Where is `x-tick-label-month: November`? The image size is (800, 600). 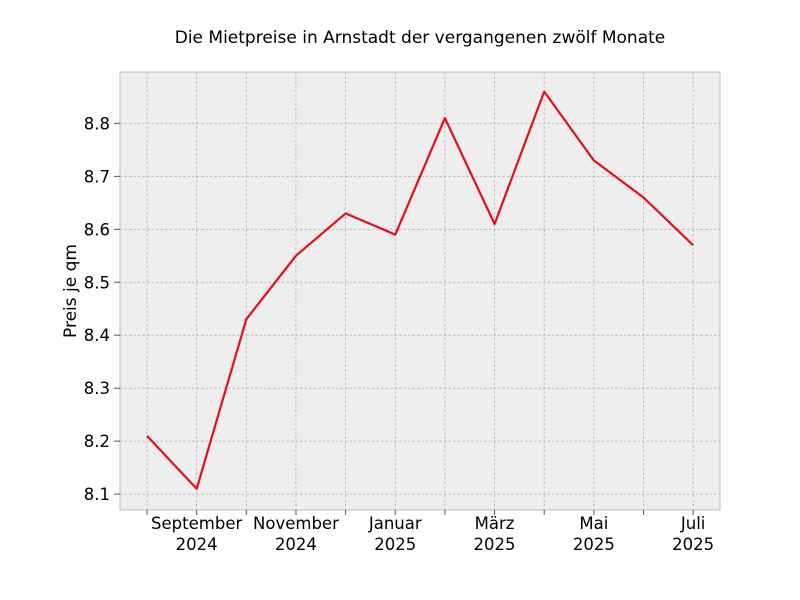 x-tick-label-month: November is located at coordinates (296, 523).